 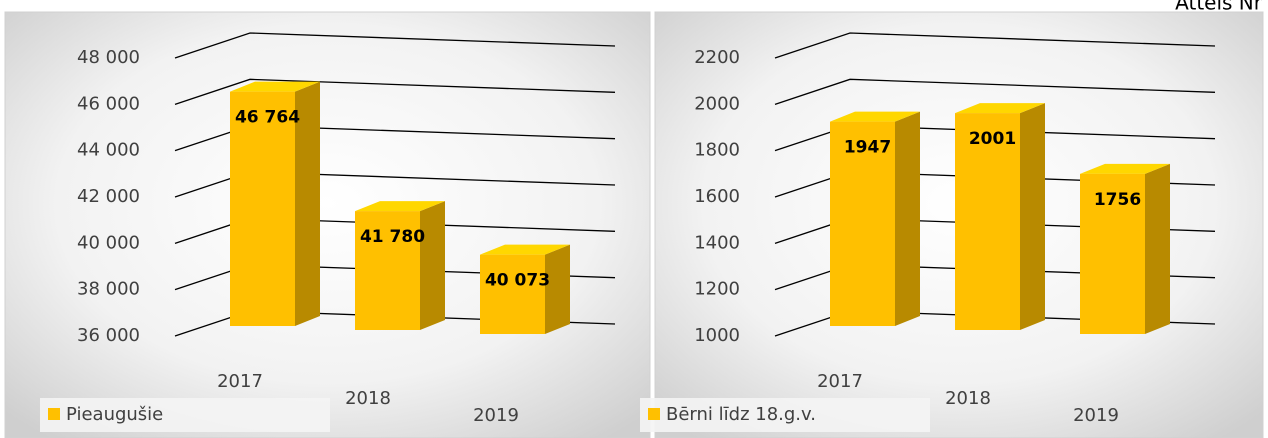 What do you see at coordinates (108, 150) in the screenshot?
I see `y-tick-label: 44 000` at bounding box center [108, 150].